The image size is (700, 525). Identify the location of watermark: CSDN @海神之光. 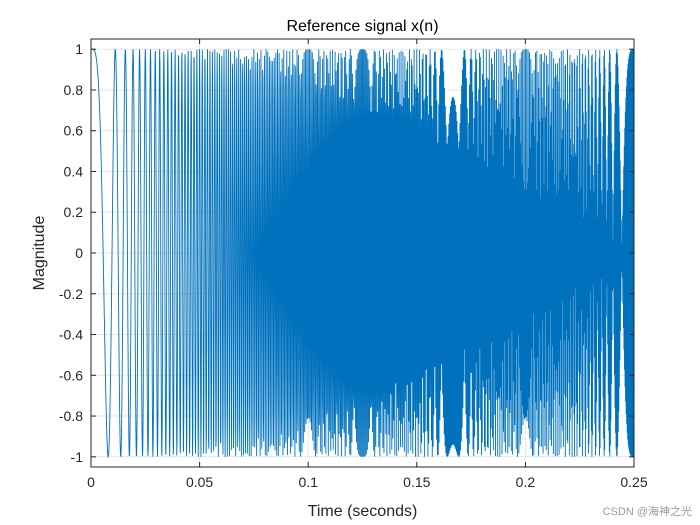
(647, 512).